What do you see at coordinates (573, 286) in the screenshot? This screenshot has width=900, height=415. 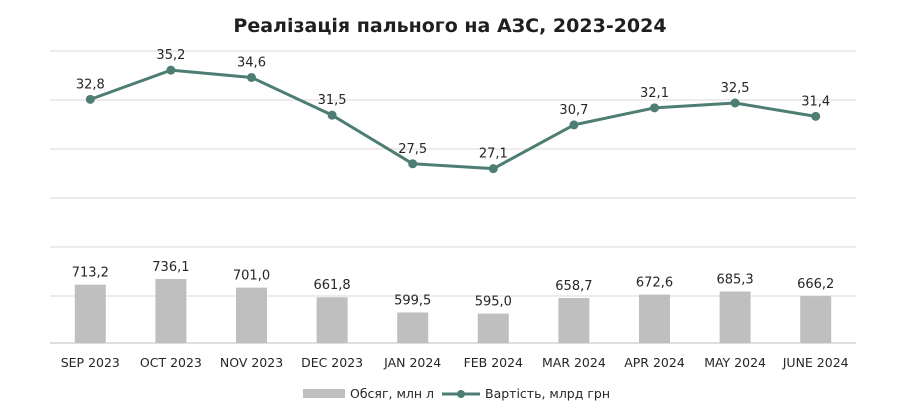 I see `bar-data-label: 658,7` at bounding box center [573, 286].